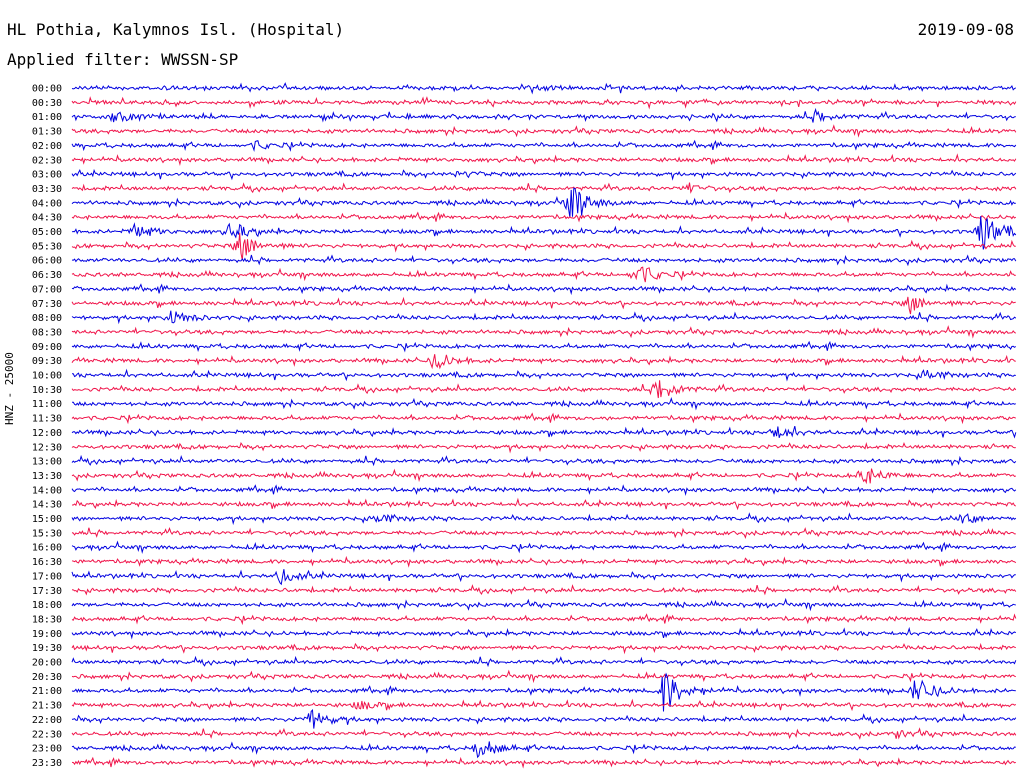 The height and width of the screenshot is (780, 1024). Describe the element at coordinates (47, 663) in the screenshot. I see `time-tick-label: 20:00` at that location.